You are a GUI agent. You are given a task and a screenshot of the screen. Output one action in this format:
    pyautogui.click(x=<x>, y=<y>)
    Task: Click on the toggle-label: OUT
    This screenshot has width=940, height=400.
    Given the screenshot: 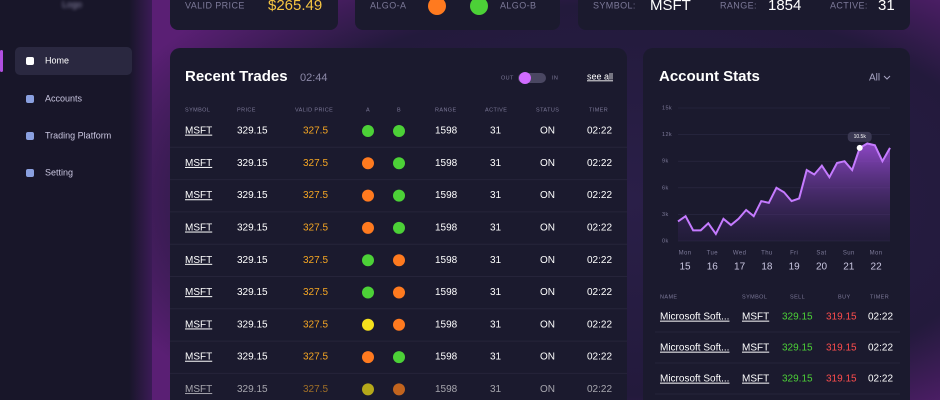 What is the action you would take?
    pyautogui.click(x=507, y=78)
    